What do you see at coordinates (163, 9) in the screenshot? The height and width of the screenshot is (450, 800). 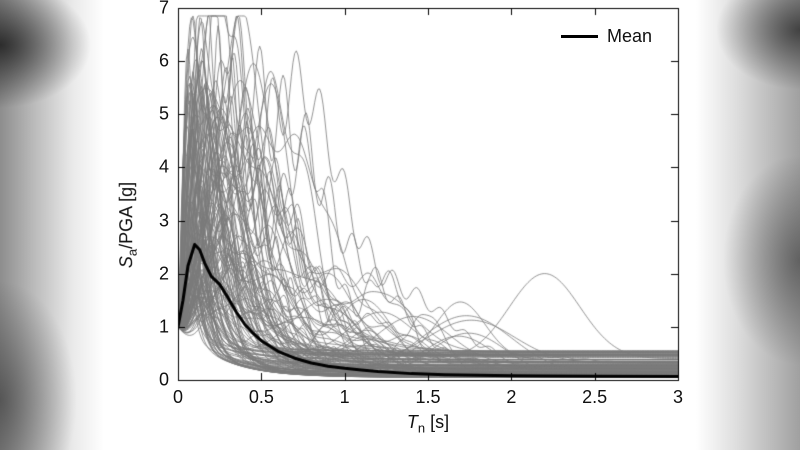 I see `y-tick-label: 7` at bounding box center [163, 9].